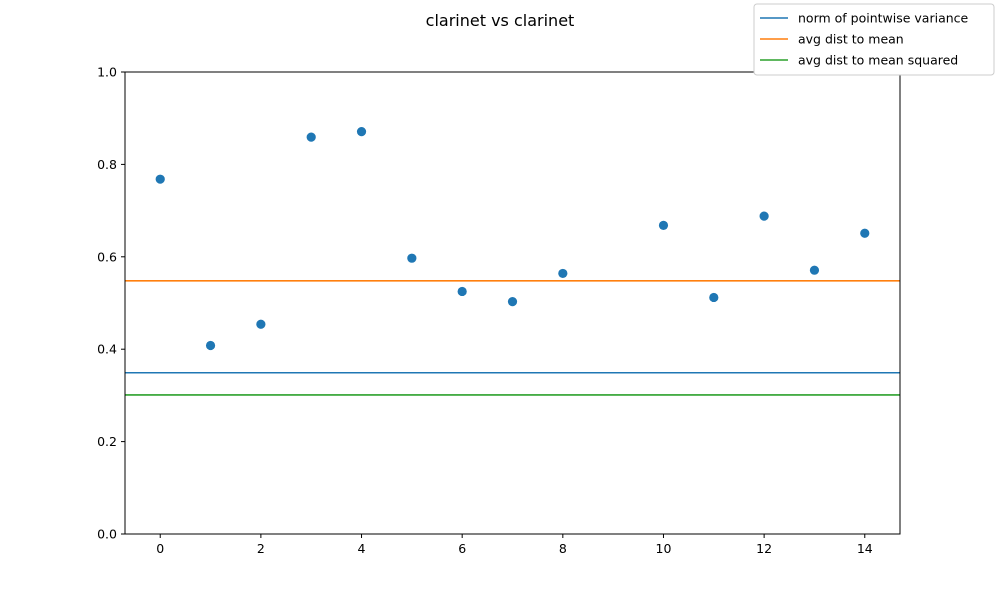 The height and width of the screenshot is (600, 1000). What do you see at coordinates (865, 548) in the screenshot?
I see `x-tick-label: 14` at bounding box center [865, 548].